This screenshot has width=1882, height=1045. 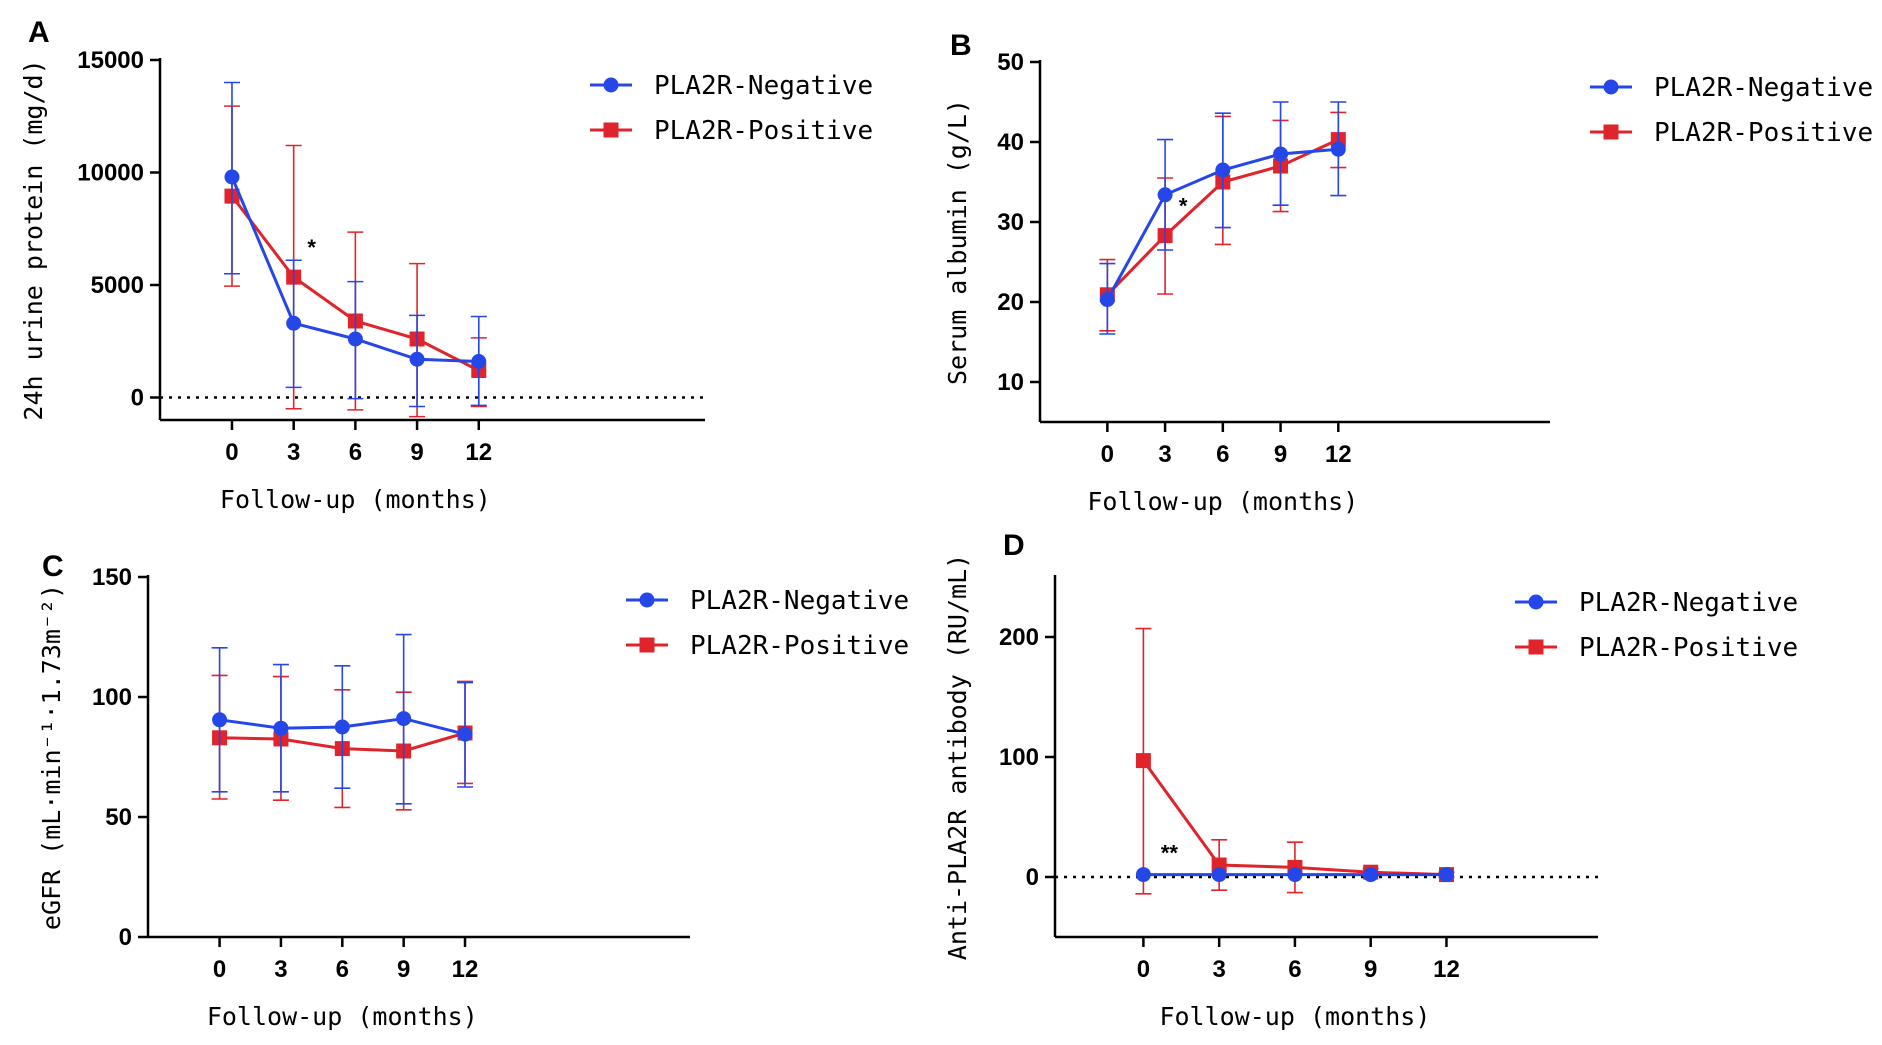 What do you see at coordinates (961, 45) in the screenshot?
I see `panel-letter: B` at bounding box center [961, 45].